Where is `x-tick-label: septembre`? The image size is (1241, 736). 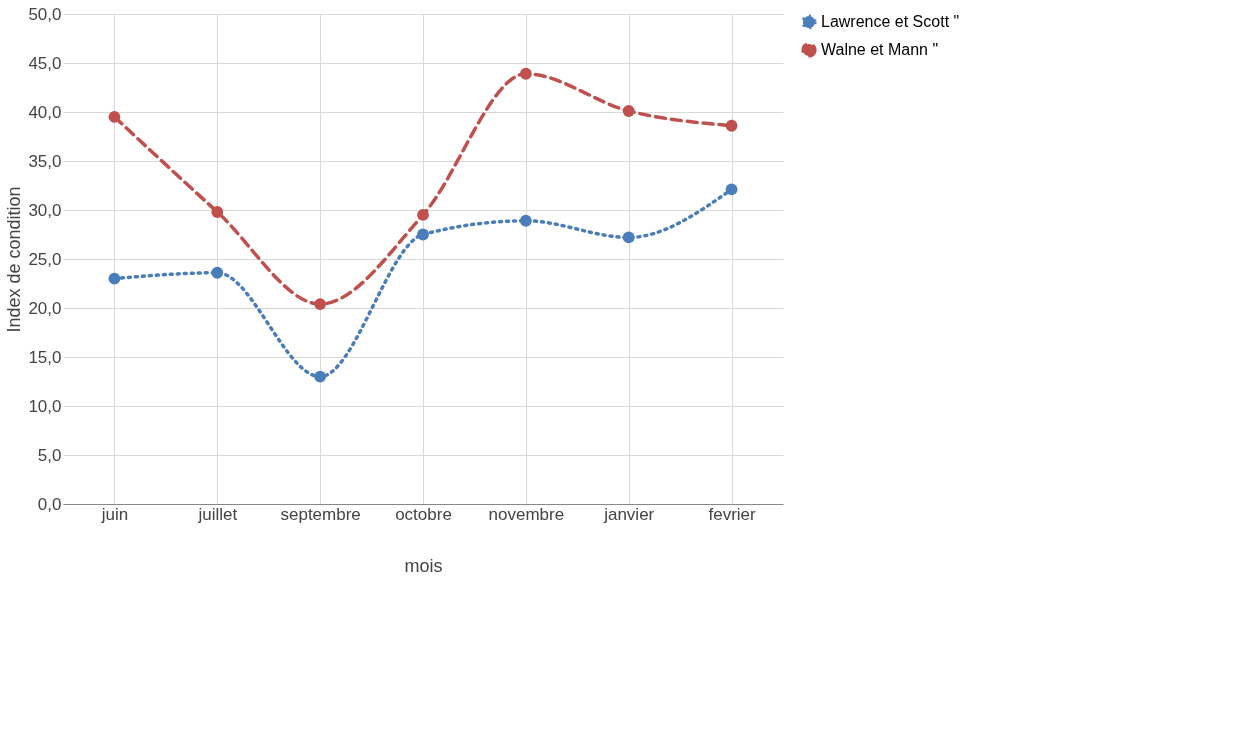 x-tick-label: septembre is located at coordinates (320, 514).